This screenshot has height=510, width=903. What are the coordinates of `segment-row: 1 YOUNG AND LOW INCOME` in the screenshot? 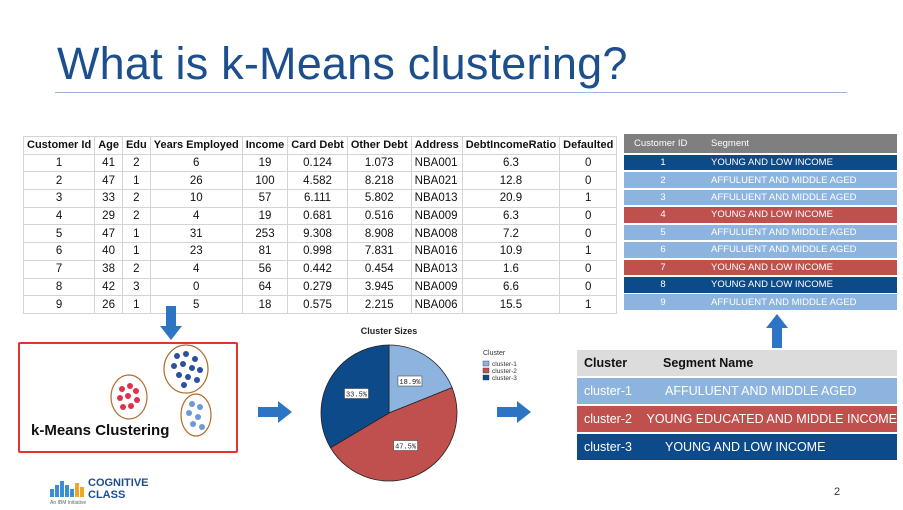 It's located at (760, 162).